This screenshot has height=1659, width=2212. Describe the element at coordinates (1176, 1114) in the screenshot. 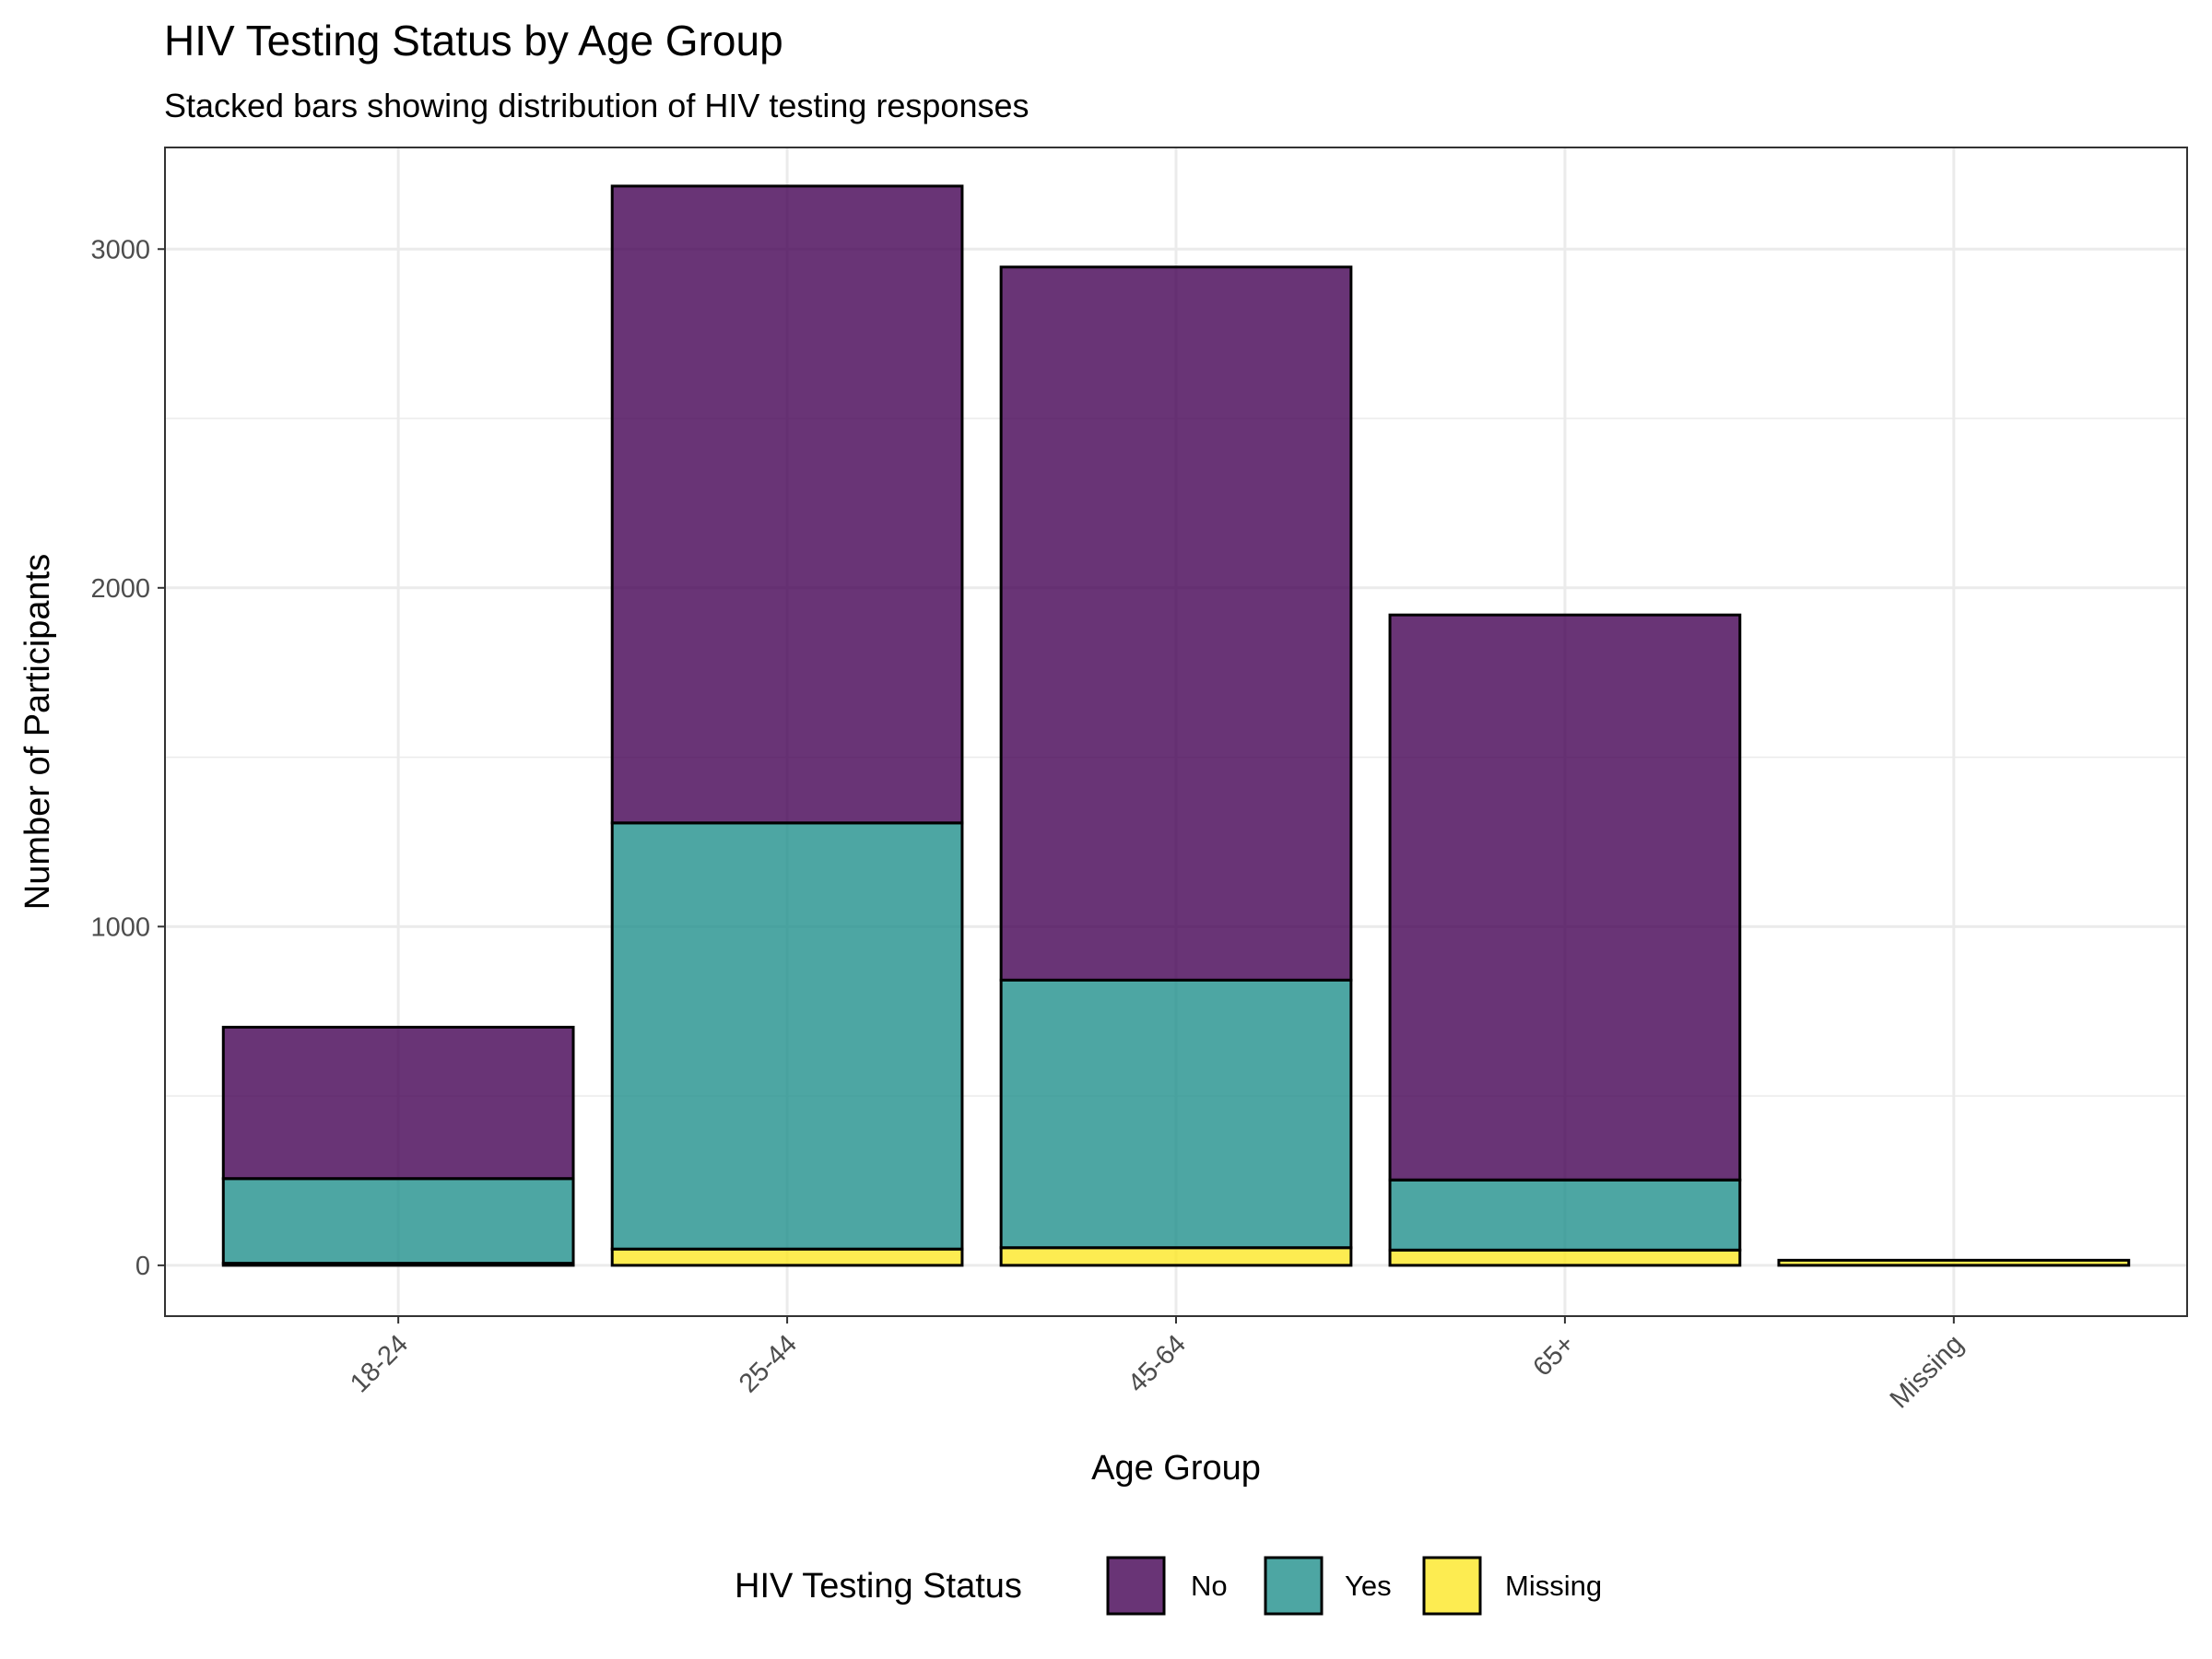

I see `bar-45-64-yes` at that location.